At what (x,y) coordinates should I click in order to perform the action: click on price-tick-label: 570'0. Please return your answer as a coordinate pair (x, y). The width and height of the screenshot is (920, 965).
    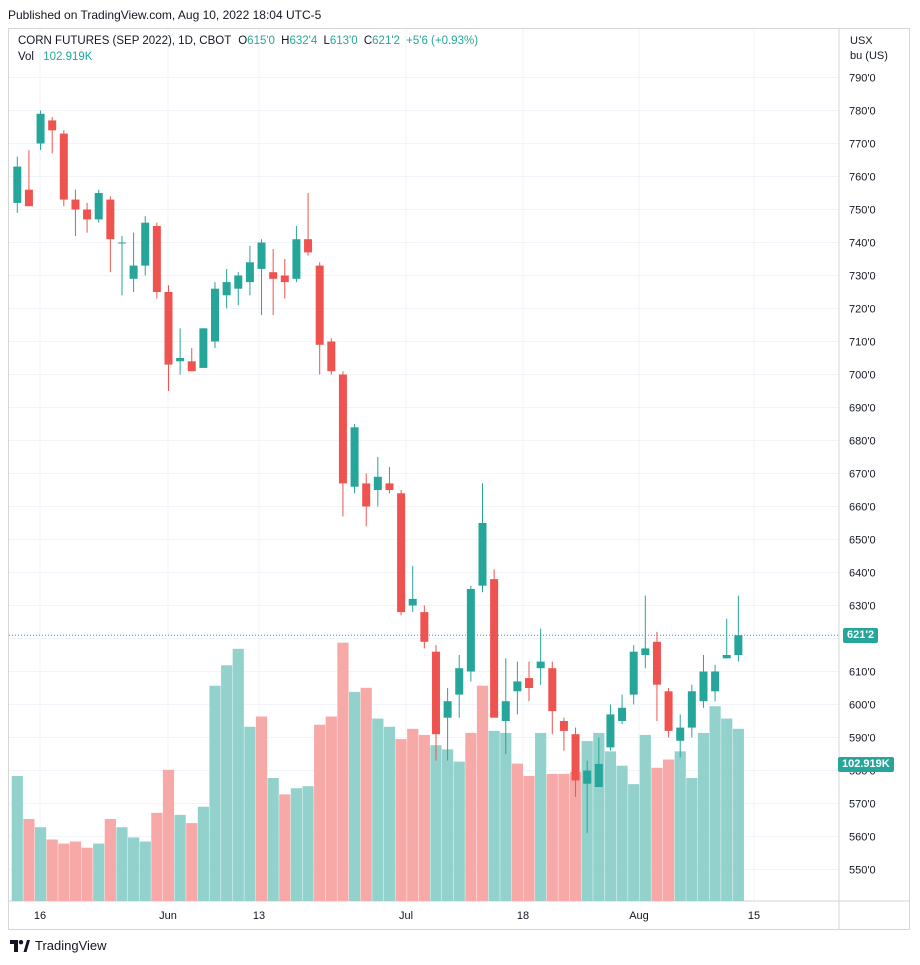
    Looking at the image, I should click on (862, 805).